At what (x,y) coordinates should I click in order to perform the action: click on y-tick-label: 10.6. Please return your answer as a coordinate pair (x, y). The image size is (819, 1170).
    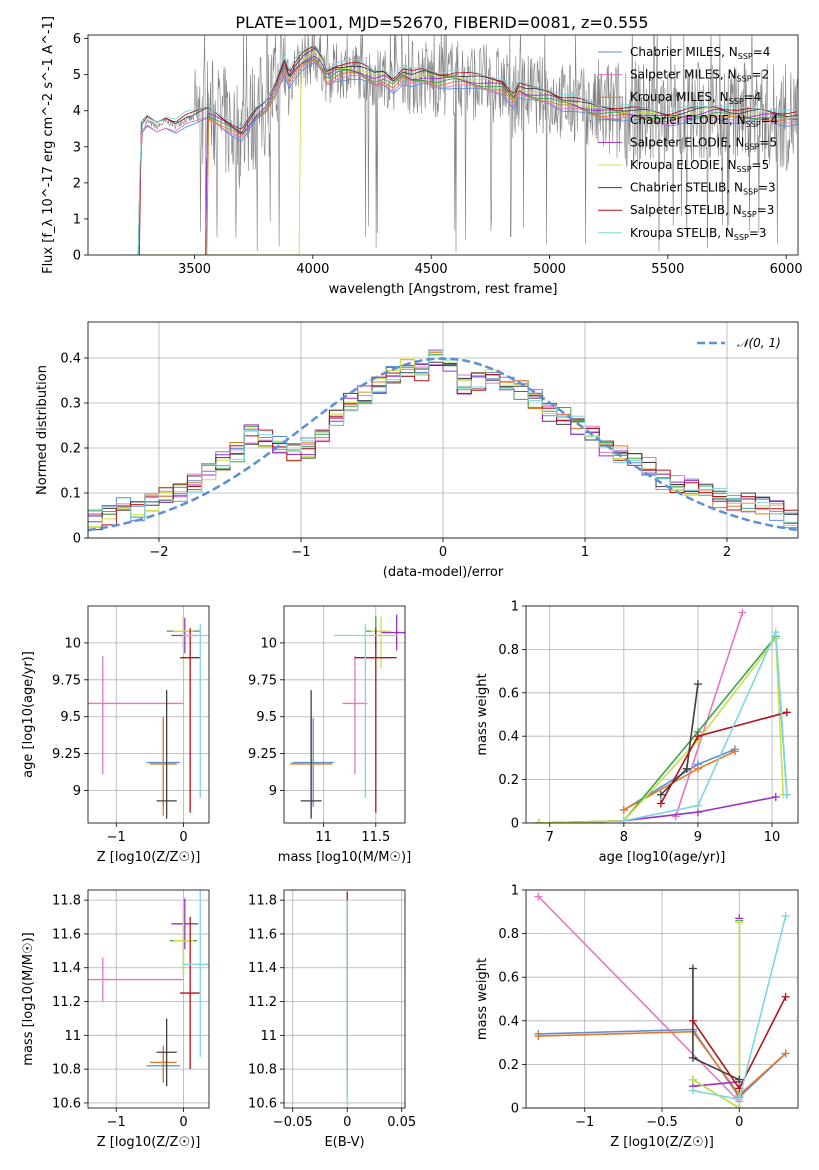
    Looking at the image, I should click on (66, 1103).